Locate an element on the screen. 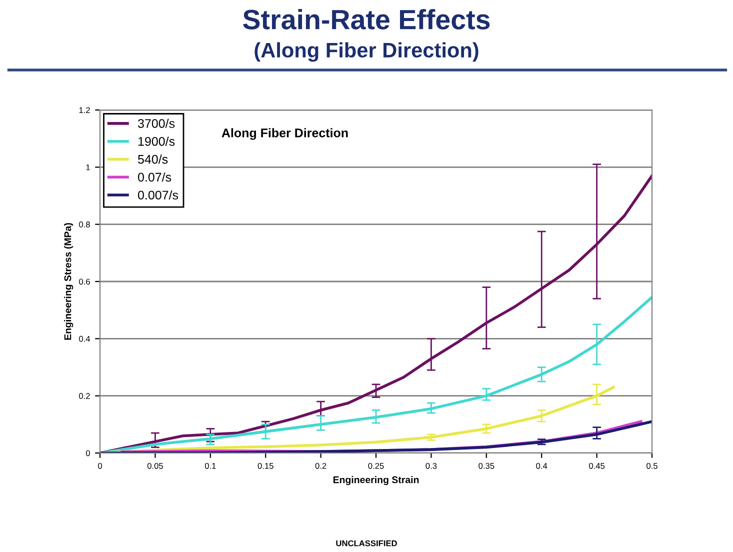 The image size is (733, 552). x-tick-label: 0.25 is located at coordinates (376, 465).